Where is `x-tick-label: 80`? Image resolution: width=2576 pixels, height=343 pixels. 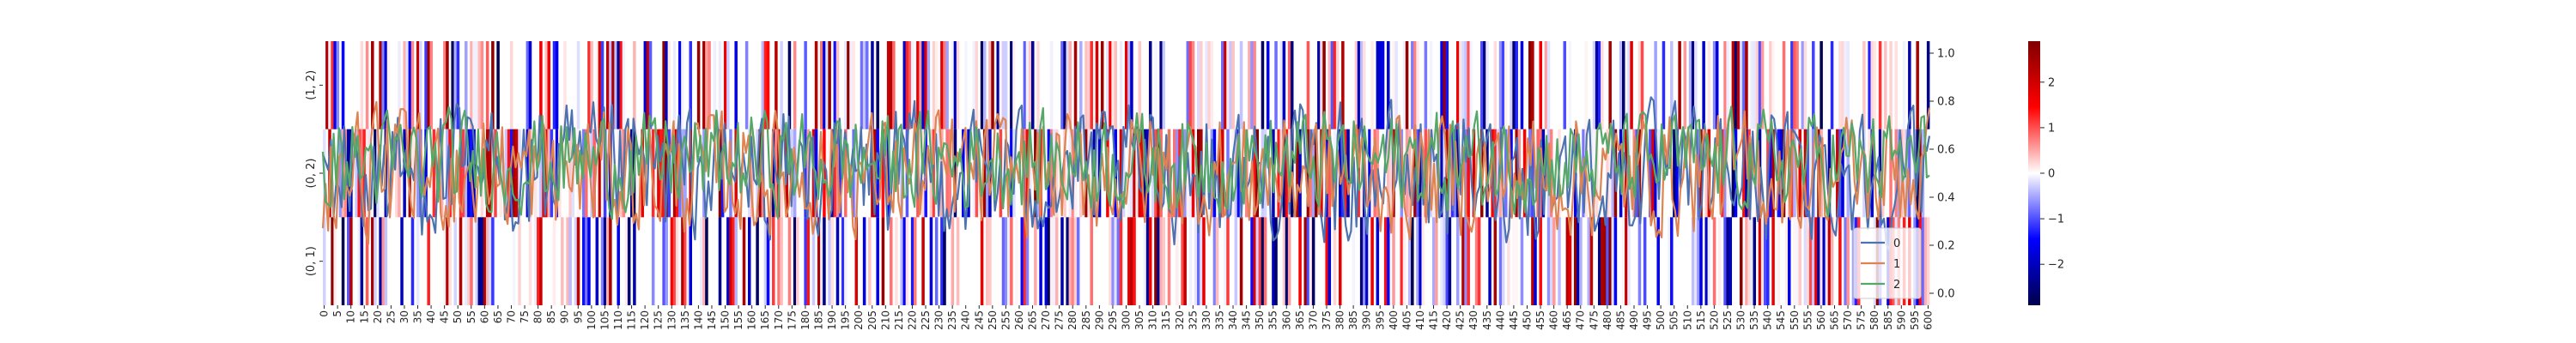
x-tick-label: 80 is located at coordinates (538, 316).